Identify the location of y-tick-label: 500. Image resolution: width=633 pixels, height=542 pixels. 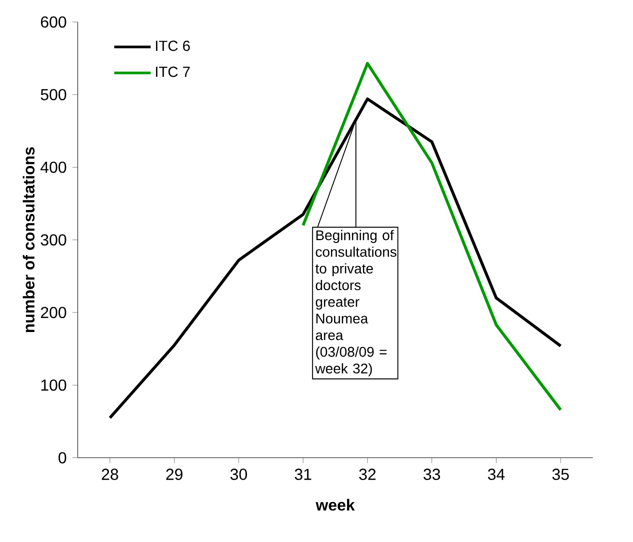
(53, 94).